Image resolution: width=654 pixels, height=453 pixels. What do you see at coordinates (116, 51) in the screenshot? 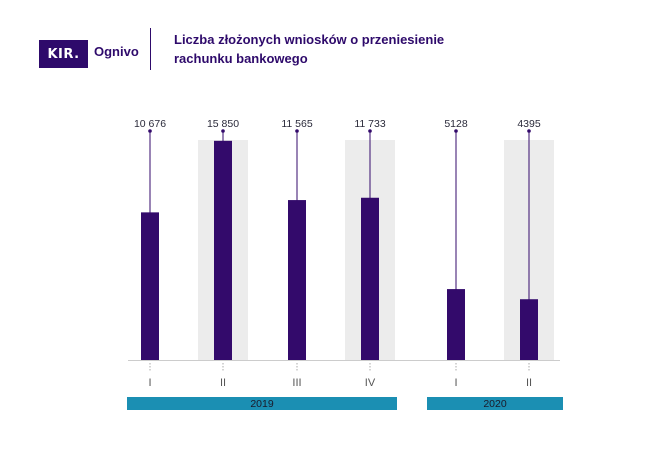
I see `brand-name: Ognivo` at bounding box center [116, 51].